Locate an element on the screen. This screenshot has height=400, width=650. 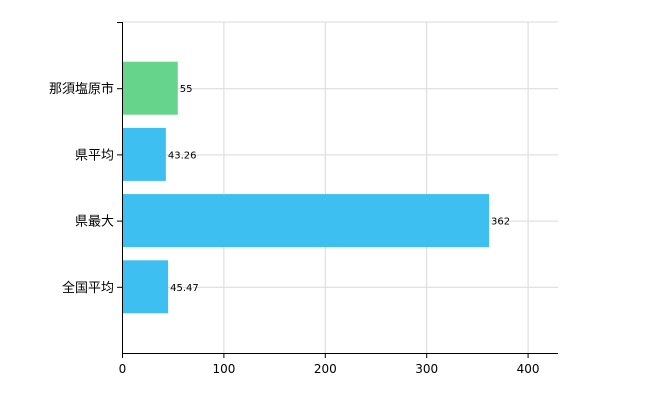
category-label: 那須塩原市 is located at coordinates (81, 89).